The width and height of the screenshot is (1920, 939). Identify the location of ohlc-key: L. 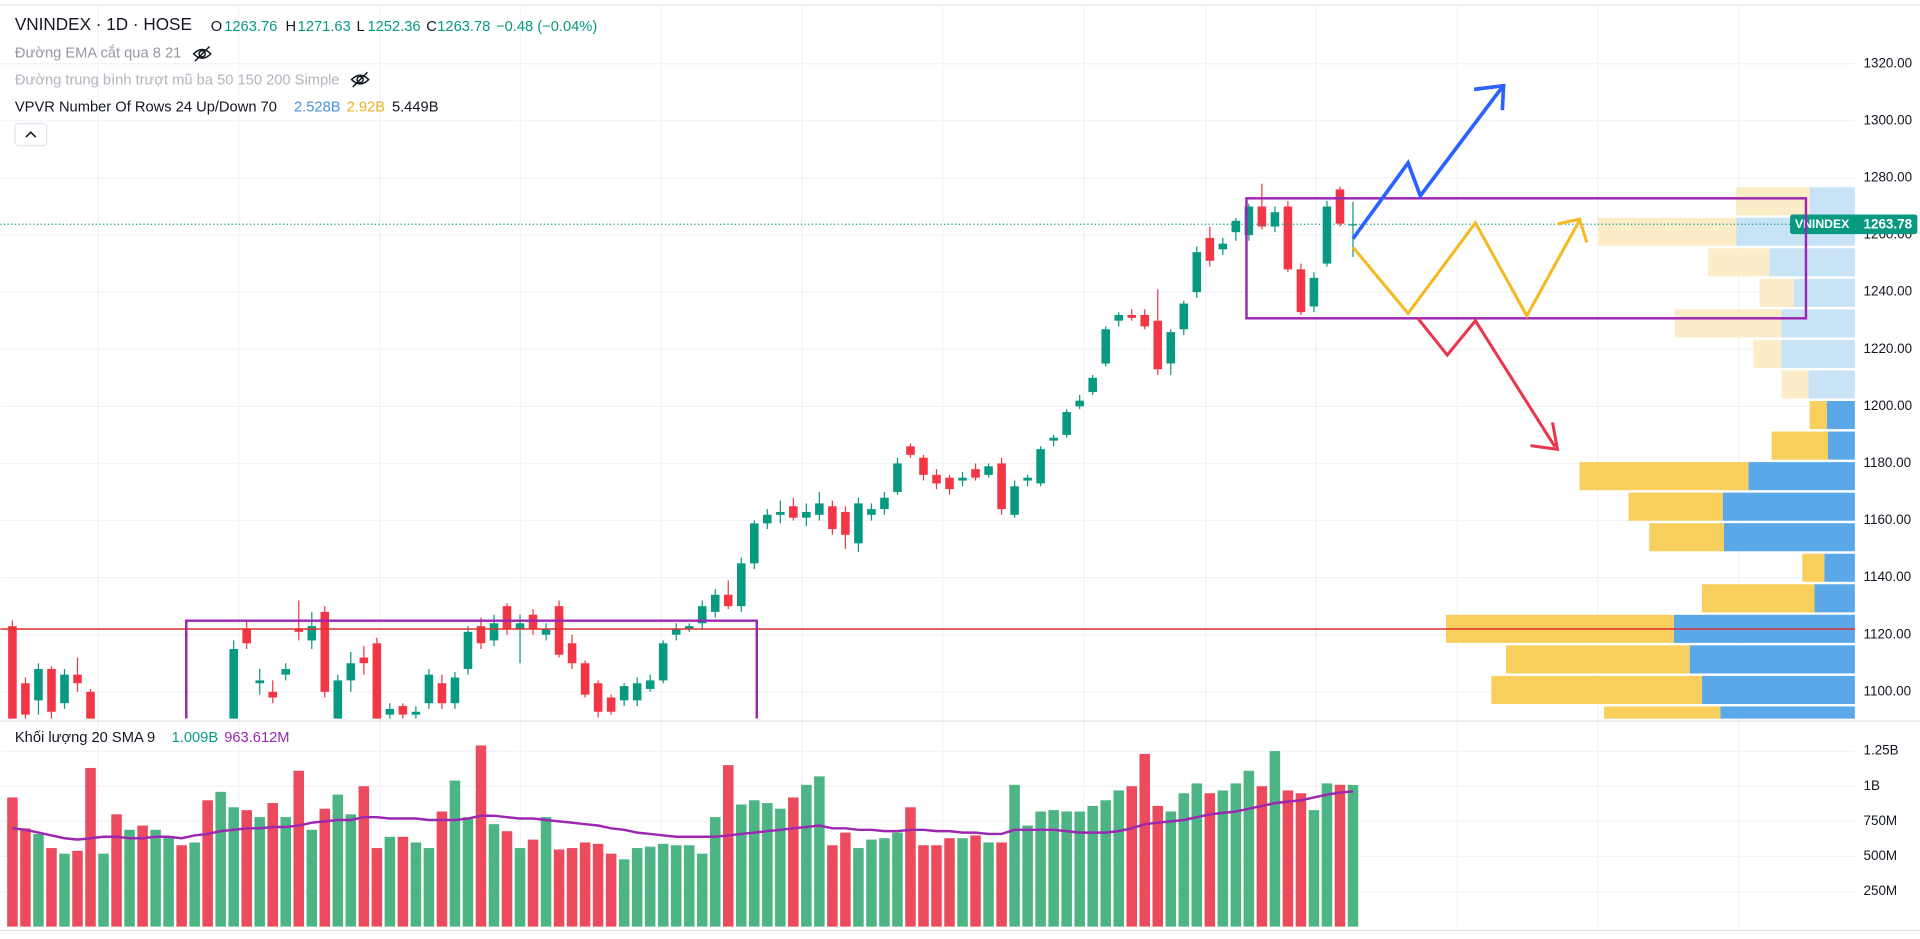
(360, 27).